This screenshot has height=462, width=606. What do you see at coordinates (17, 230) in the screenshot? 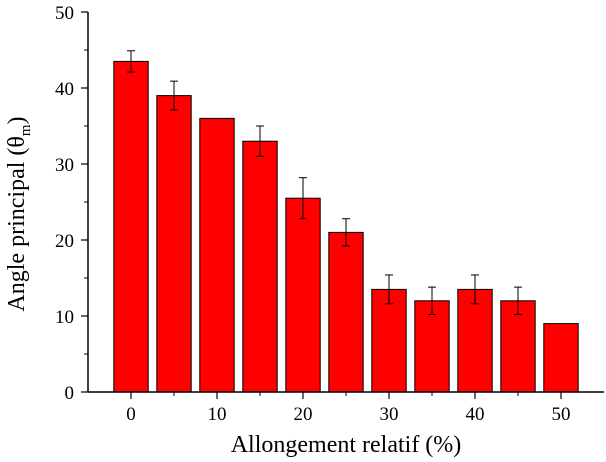
I see `y-axis-title-prefix: Angle principal (` at bounding box center [17, 230].